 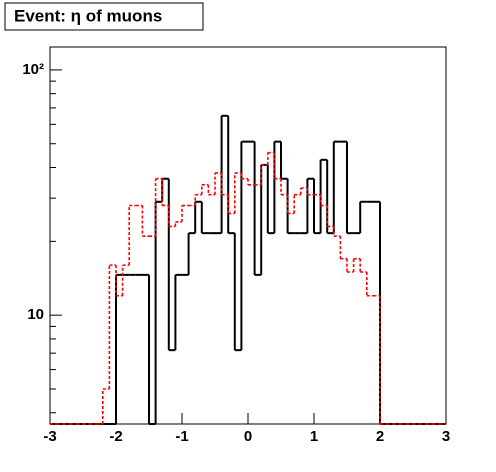 I want to click on title-box, so click(x=104, y=16).